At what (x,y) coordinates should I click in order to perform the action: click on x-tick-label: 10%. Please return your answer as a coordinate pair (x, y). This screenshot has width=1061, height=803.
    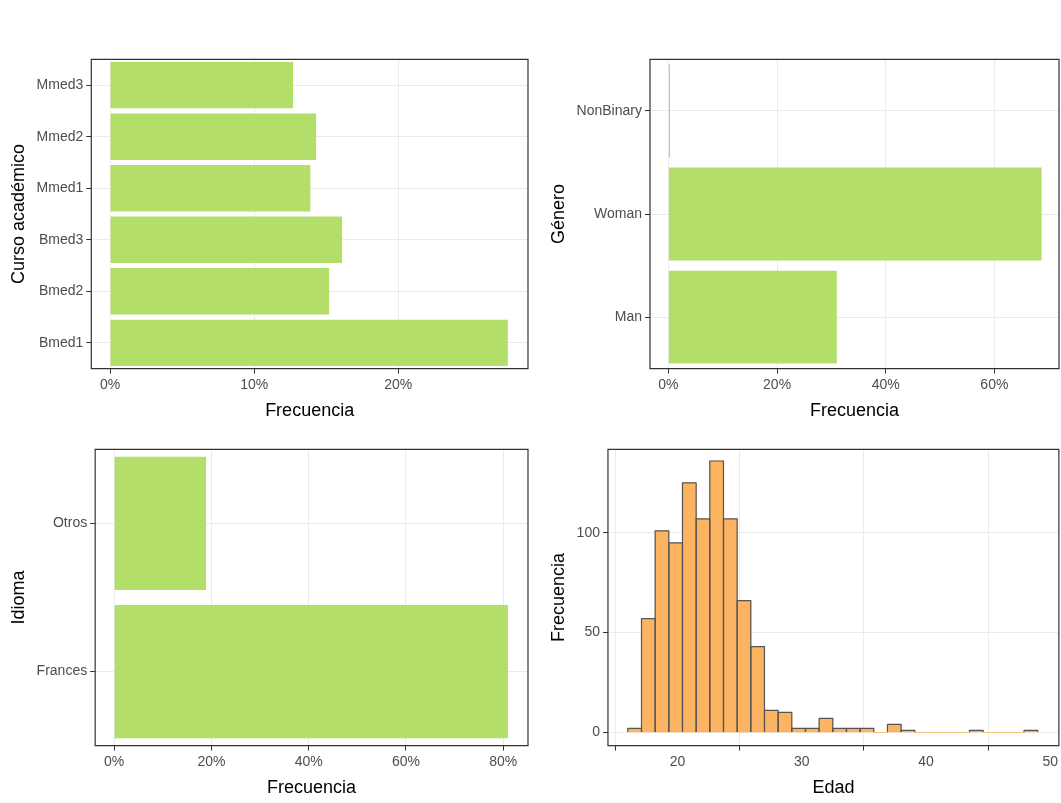
    Looking at the image, I should click on (254, 383).